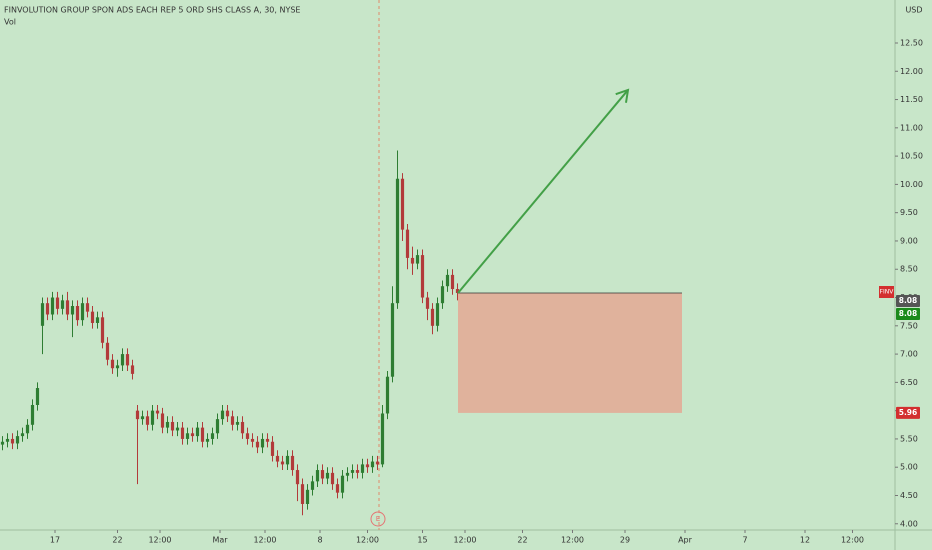 This screenshot has height=550, width=932. What do you see at coordinates (908, 412) in the screenshot?
I see `box-bottom-price: 5.96` at bounding box center [908, 412].